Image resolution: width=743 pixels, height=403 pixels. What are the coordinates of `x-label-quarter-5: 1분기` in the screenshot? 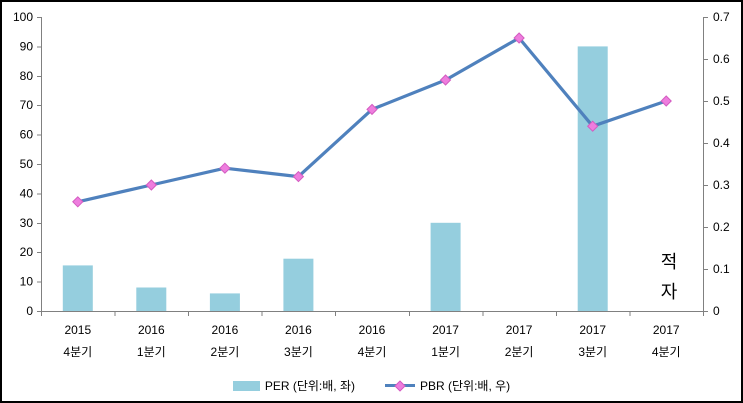 It's located at (445, 352).